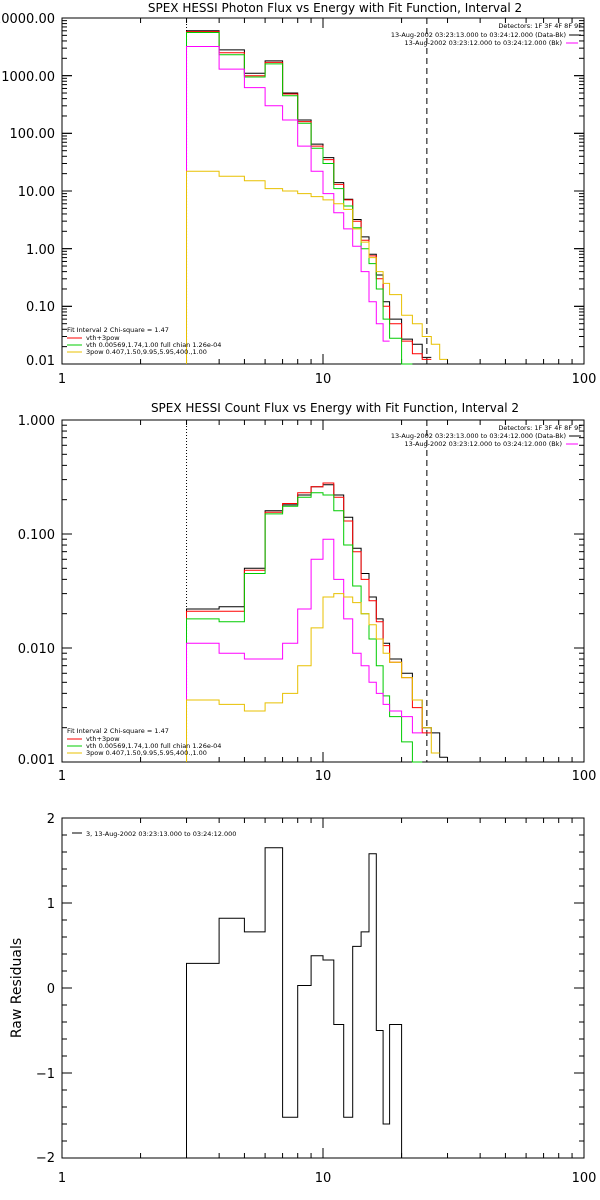  What do you see at coordinates (36, 192) in the screenshot?
I see `y-tick-label: 10.00` at bounding box center [36, 192].